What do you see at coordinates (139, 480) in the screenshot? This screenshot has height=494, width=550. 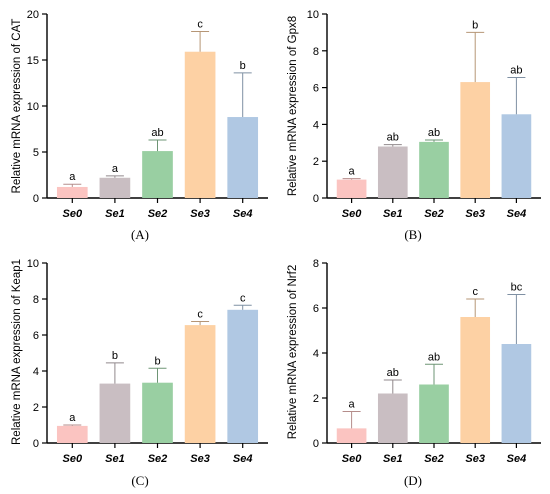 I see `panel-label: (C)` at bounding box center [139, 480].